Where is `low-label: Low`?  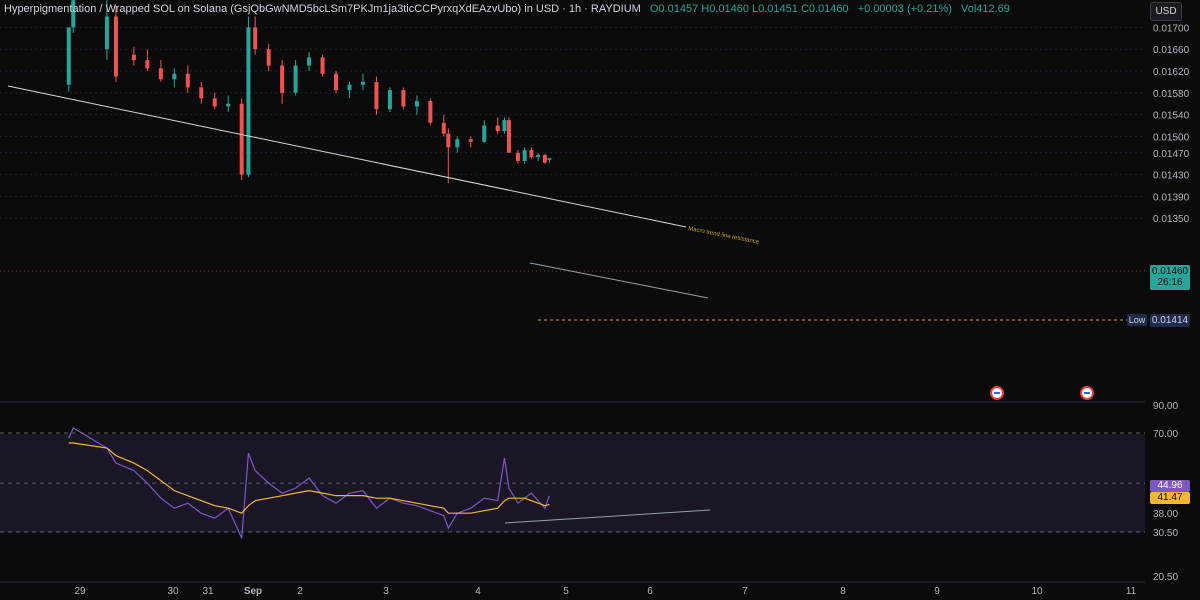 low-label: Low is located at coordinates (1137, 320).